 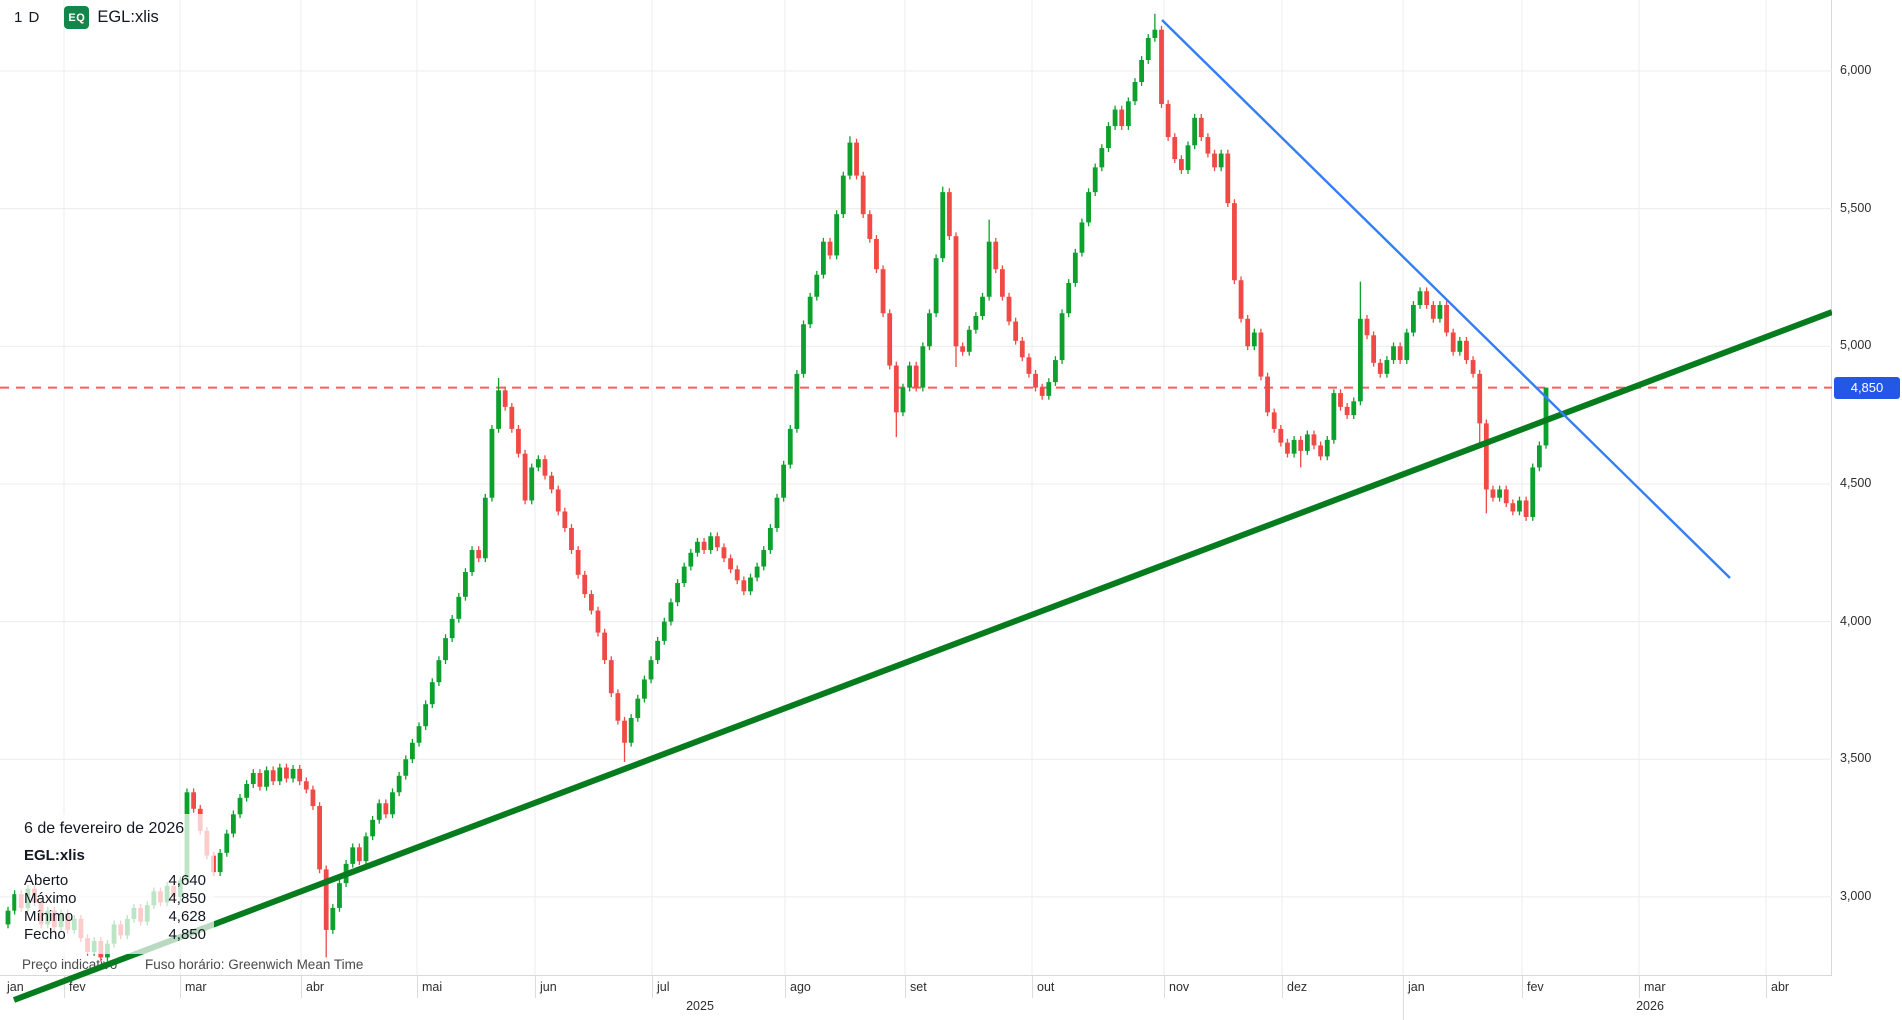 What do you see at coordinates (187, 880) in the screenshot?
I see `open-value: 4,640` at bounding box center [187, 880].